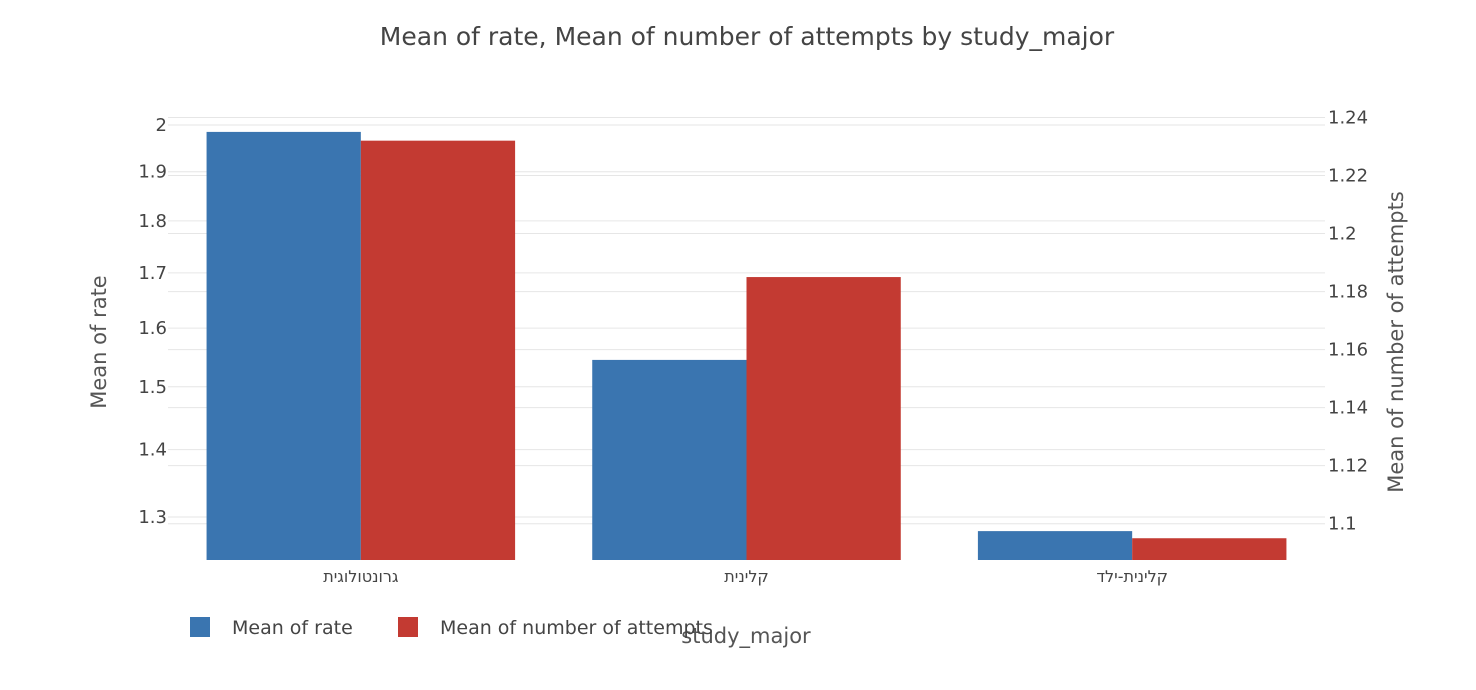 This screenshot has height=690, width=1476. I want to click on y2-tick-label: 1.14, so click(1348, 408).